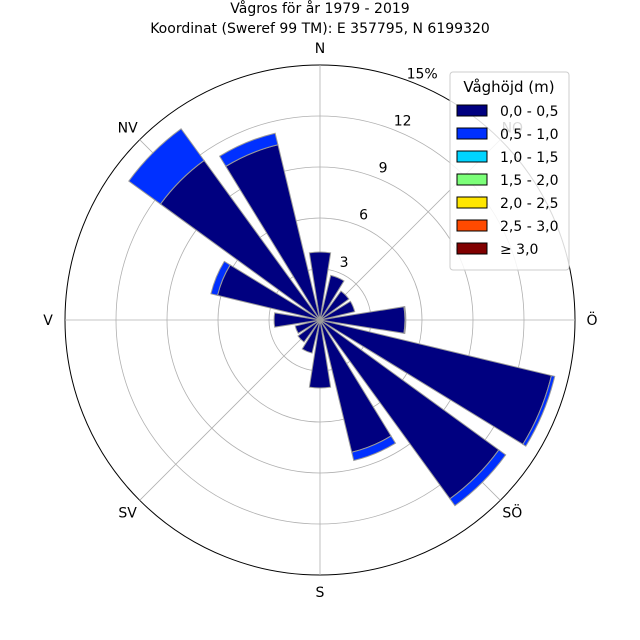 The image size is (640, 640). What do you see at coordinates (529, 135) in the screenshot?
I see `legend-label: 0,5 - 1,0` at bounding box center [529, 135].